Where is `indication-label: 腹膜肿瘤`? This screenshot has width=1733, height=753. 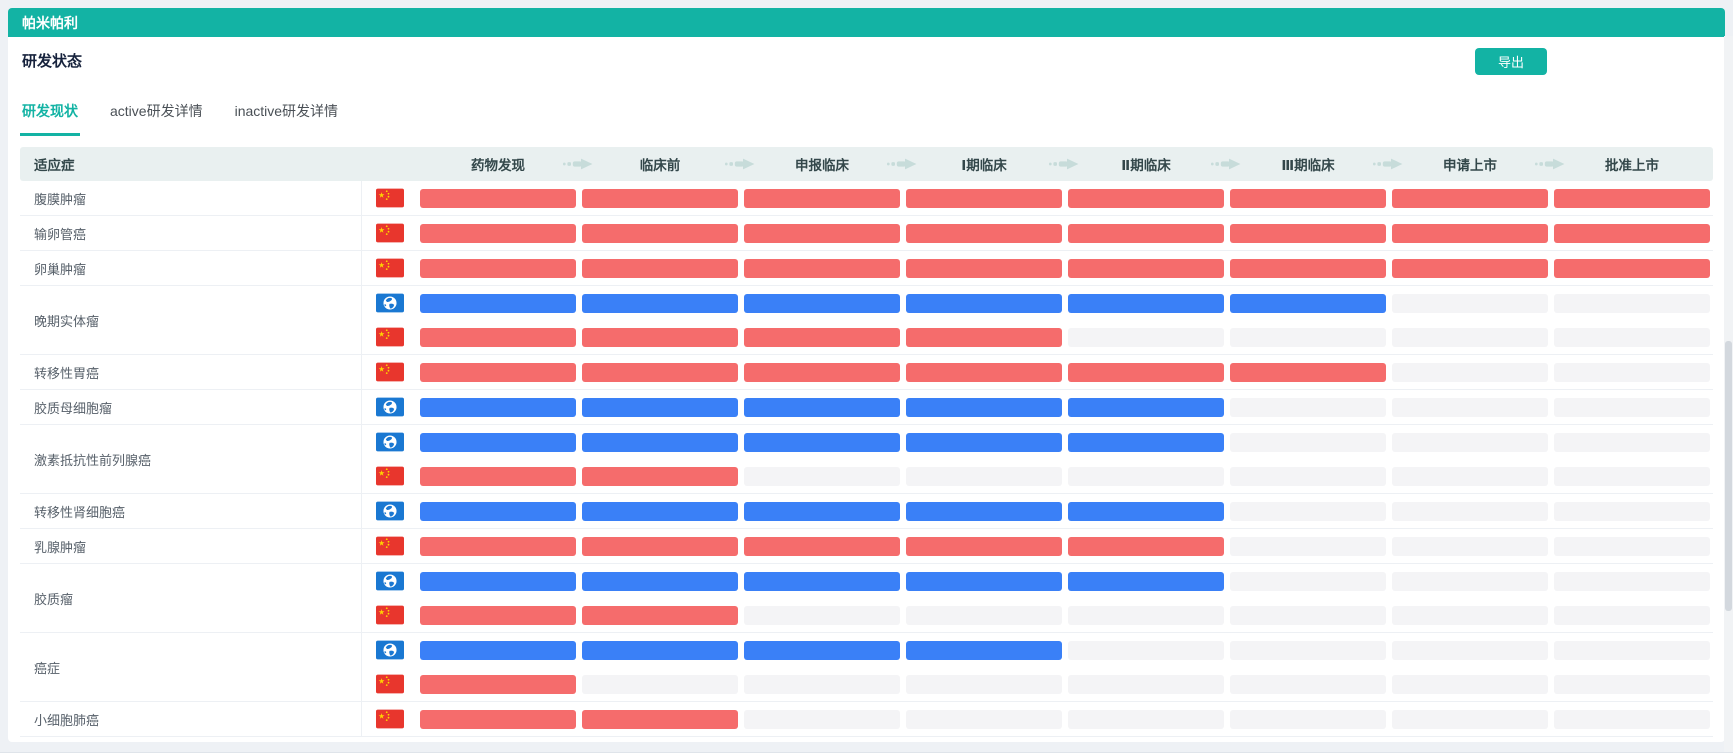
indication-label: 腹膜肿瘤 is located at coordinates (191, 198).